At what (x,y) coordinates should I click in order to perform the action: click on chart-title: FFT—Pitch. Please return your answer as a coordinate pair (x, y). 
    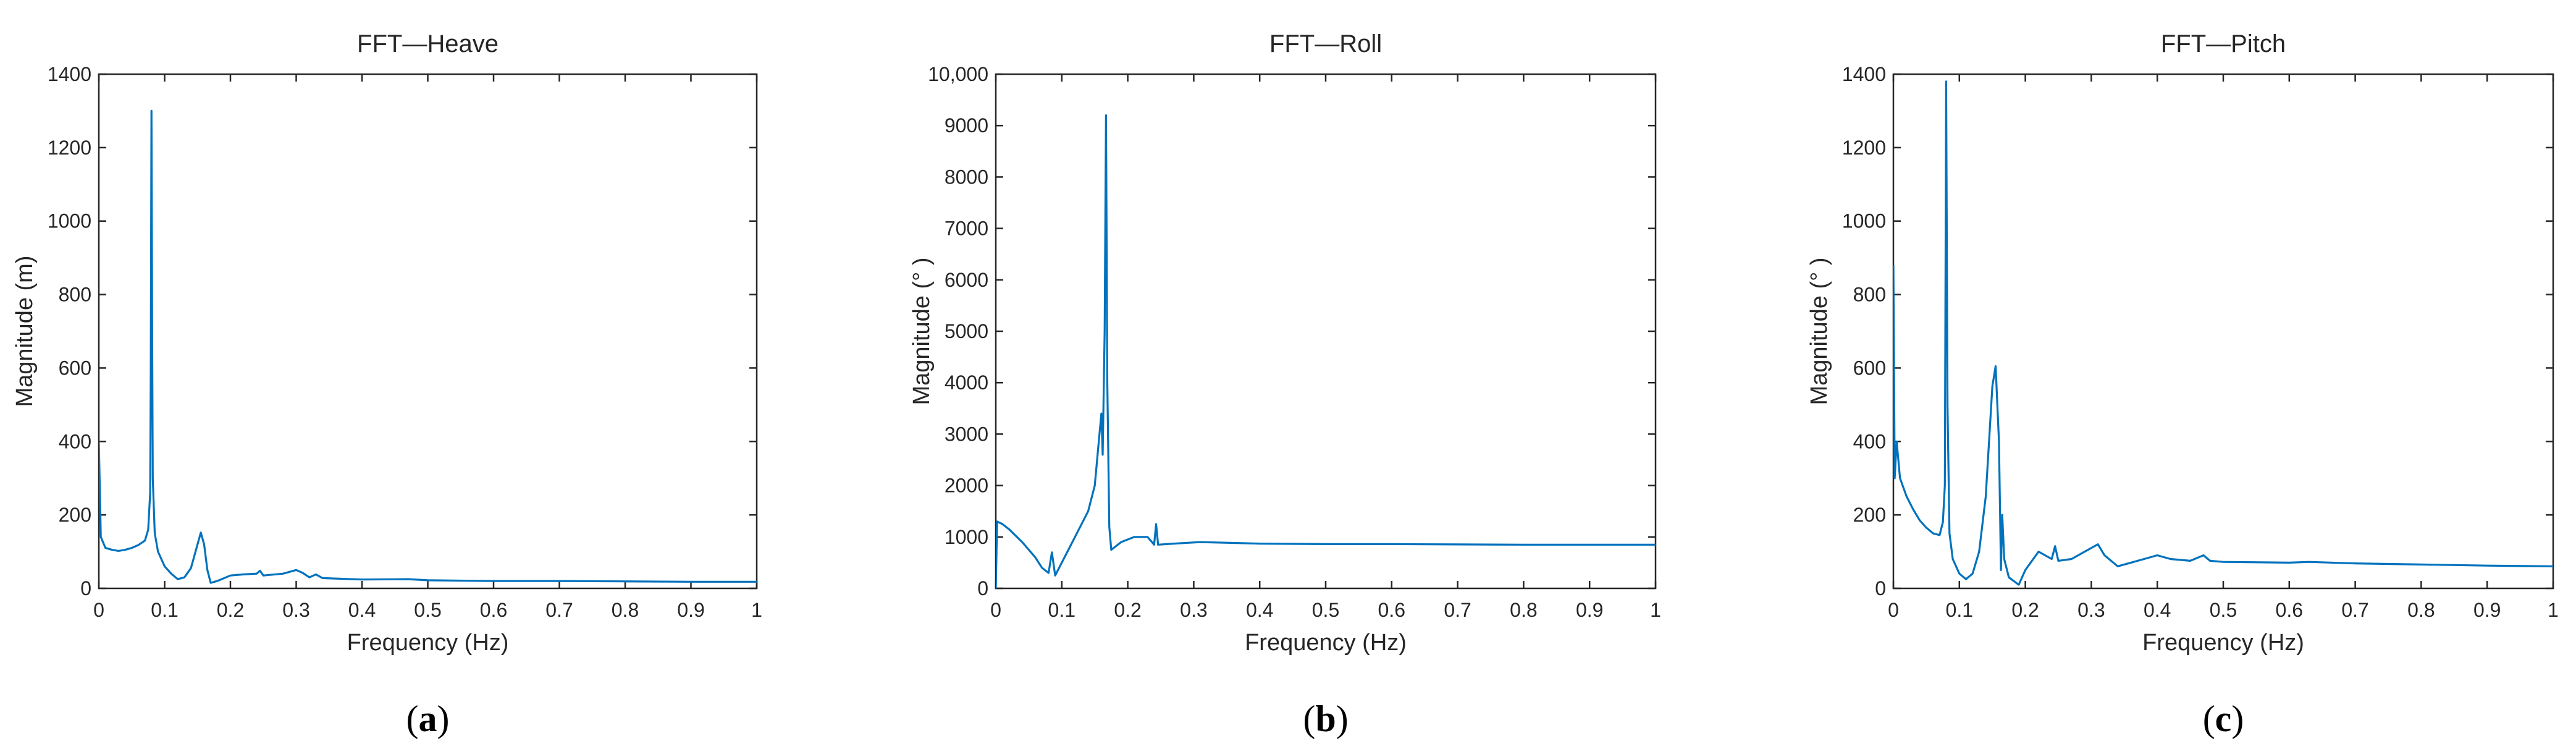
    Looking at the image, I should click on (2223, 43).